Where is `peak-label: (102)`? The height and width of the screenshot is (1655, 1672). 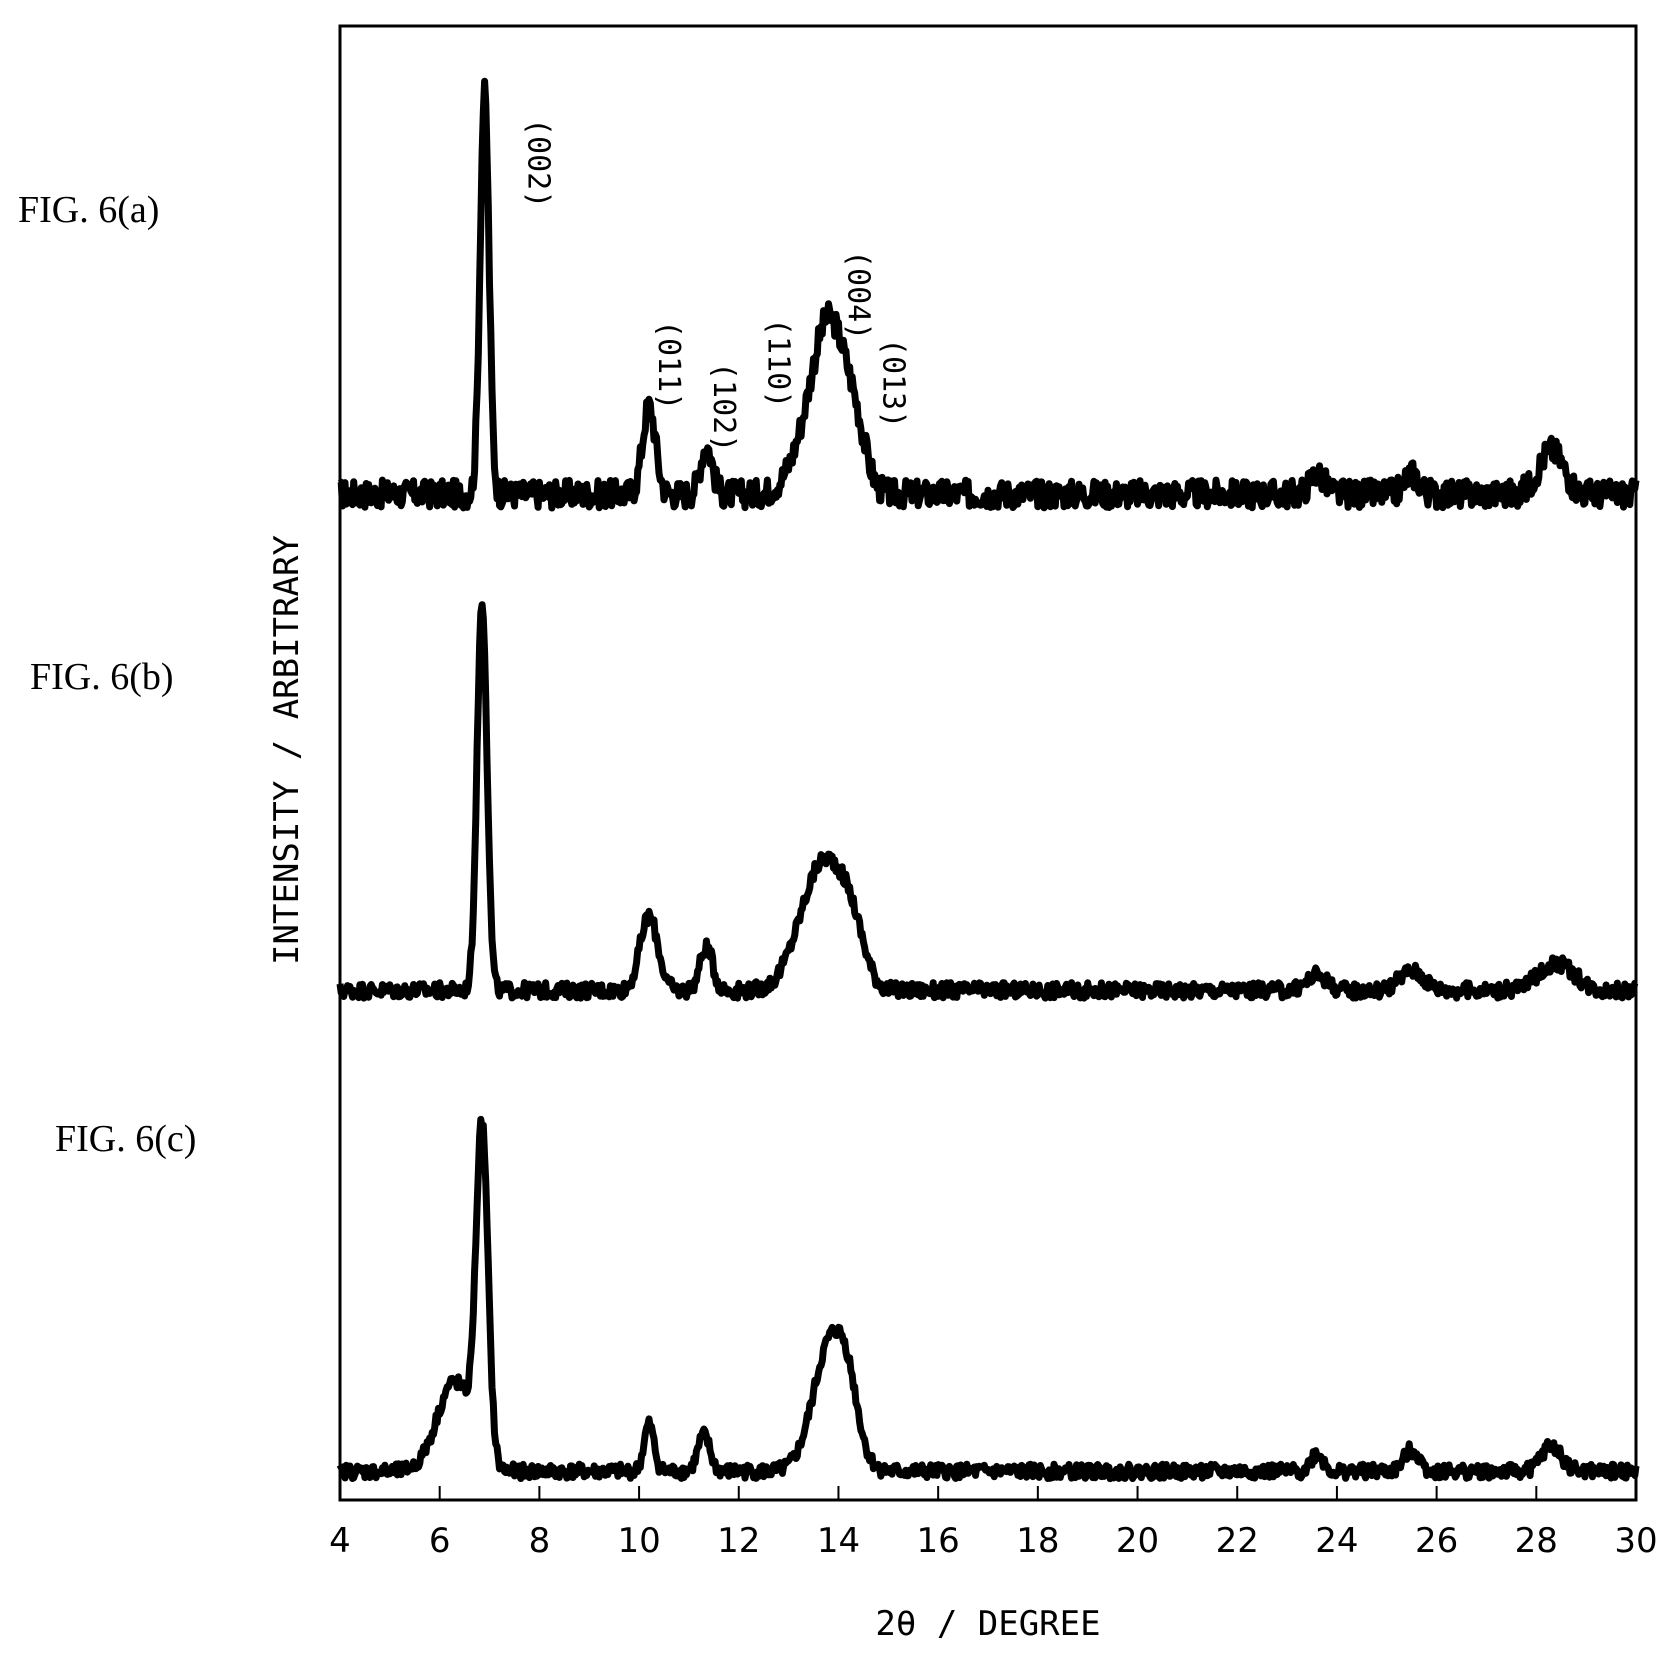 peak-label: (102) is located at coordinates (723, 407).